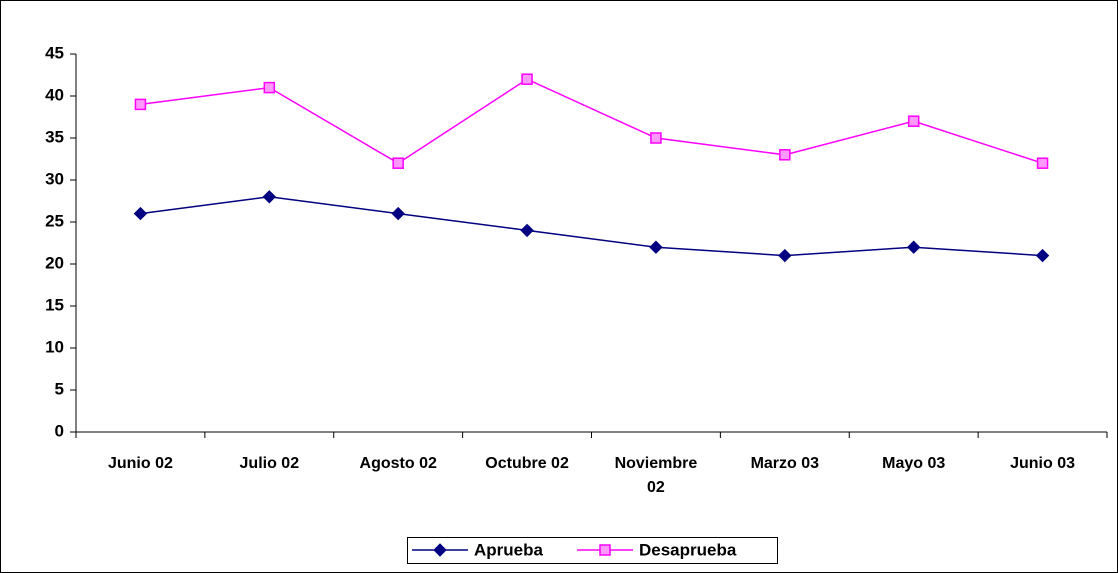 This screenshot has width=1118, height=573. What do you see at coordinates (54, 178) in the screenshot?
I see `y-tick-label: 30` at bounding box center [54, 178].